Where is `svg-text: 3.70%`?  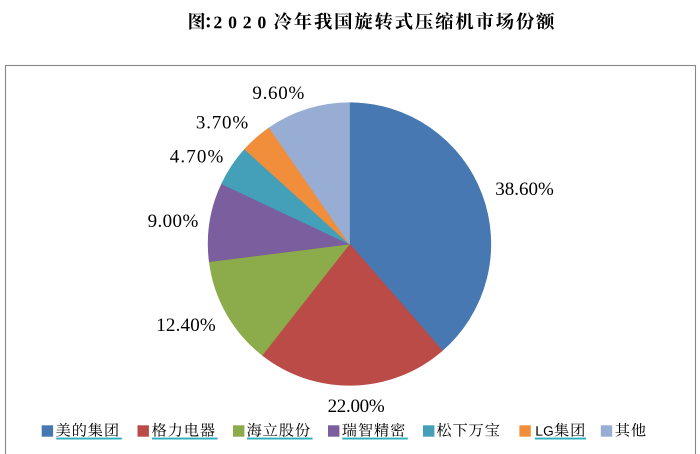
svg-text: 3.70% is located at coordinates (222, 123).